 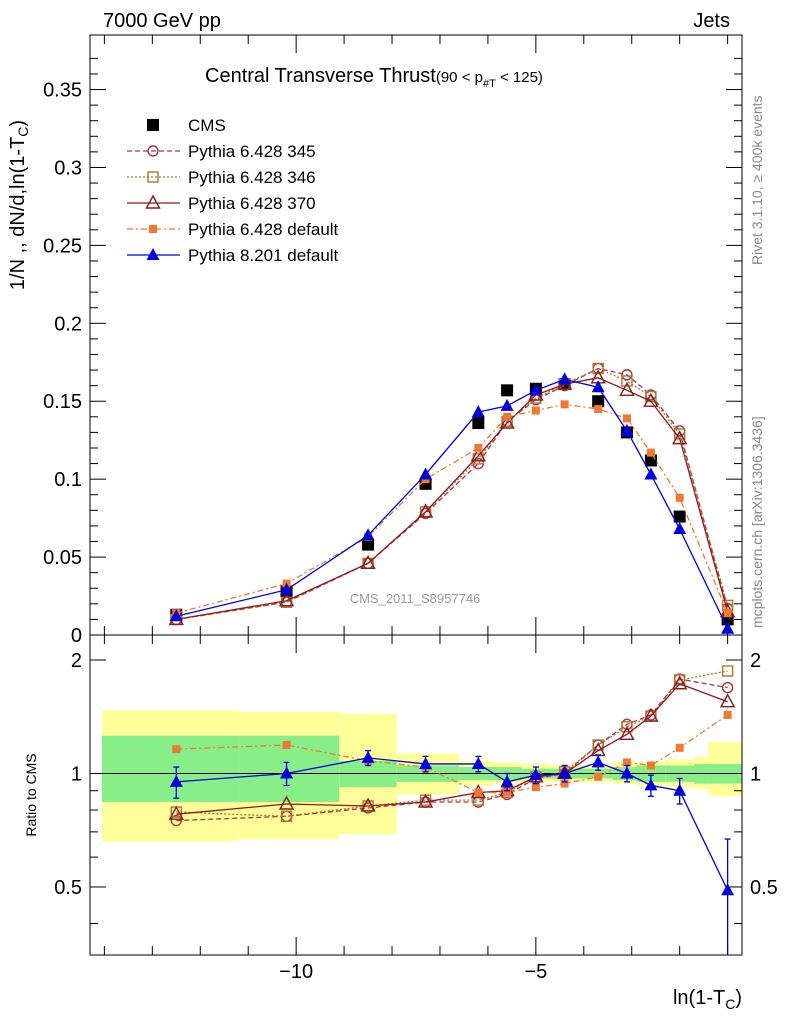 I want to click on legend-label: Pythia 6.428 default, so click(x=263, y=229).